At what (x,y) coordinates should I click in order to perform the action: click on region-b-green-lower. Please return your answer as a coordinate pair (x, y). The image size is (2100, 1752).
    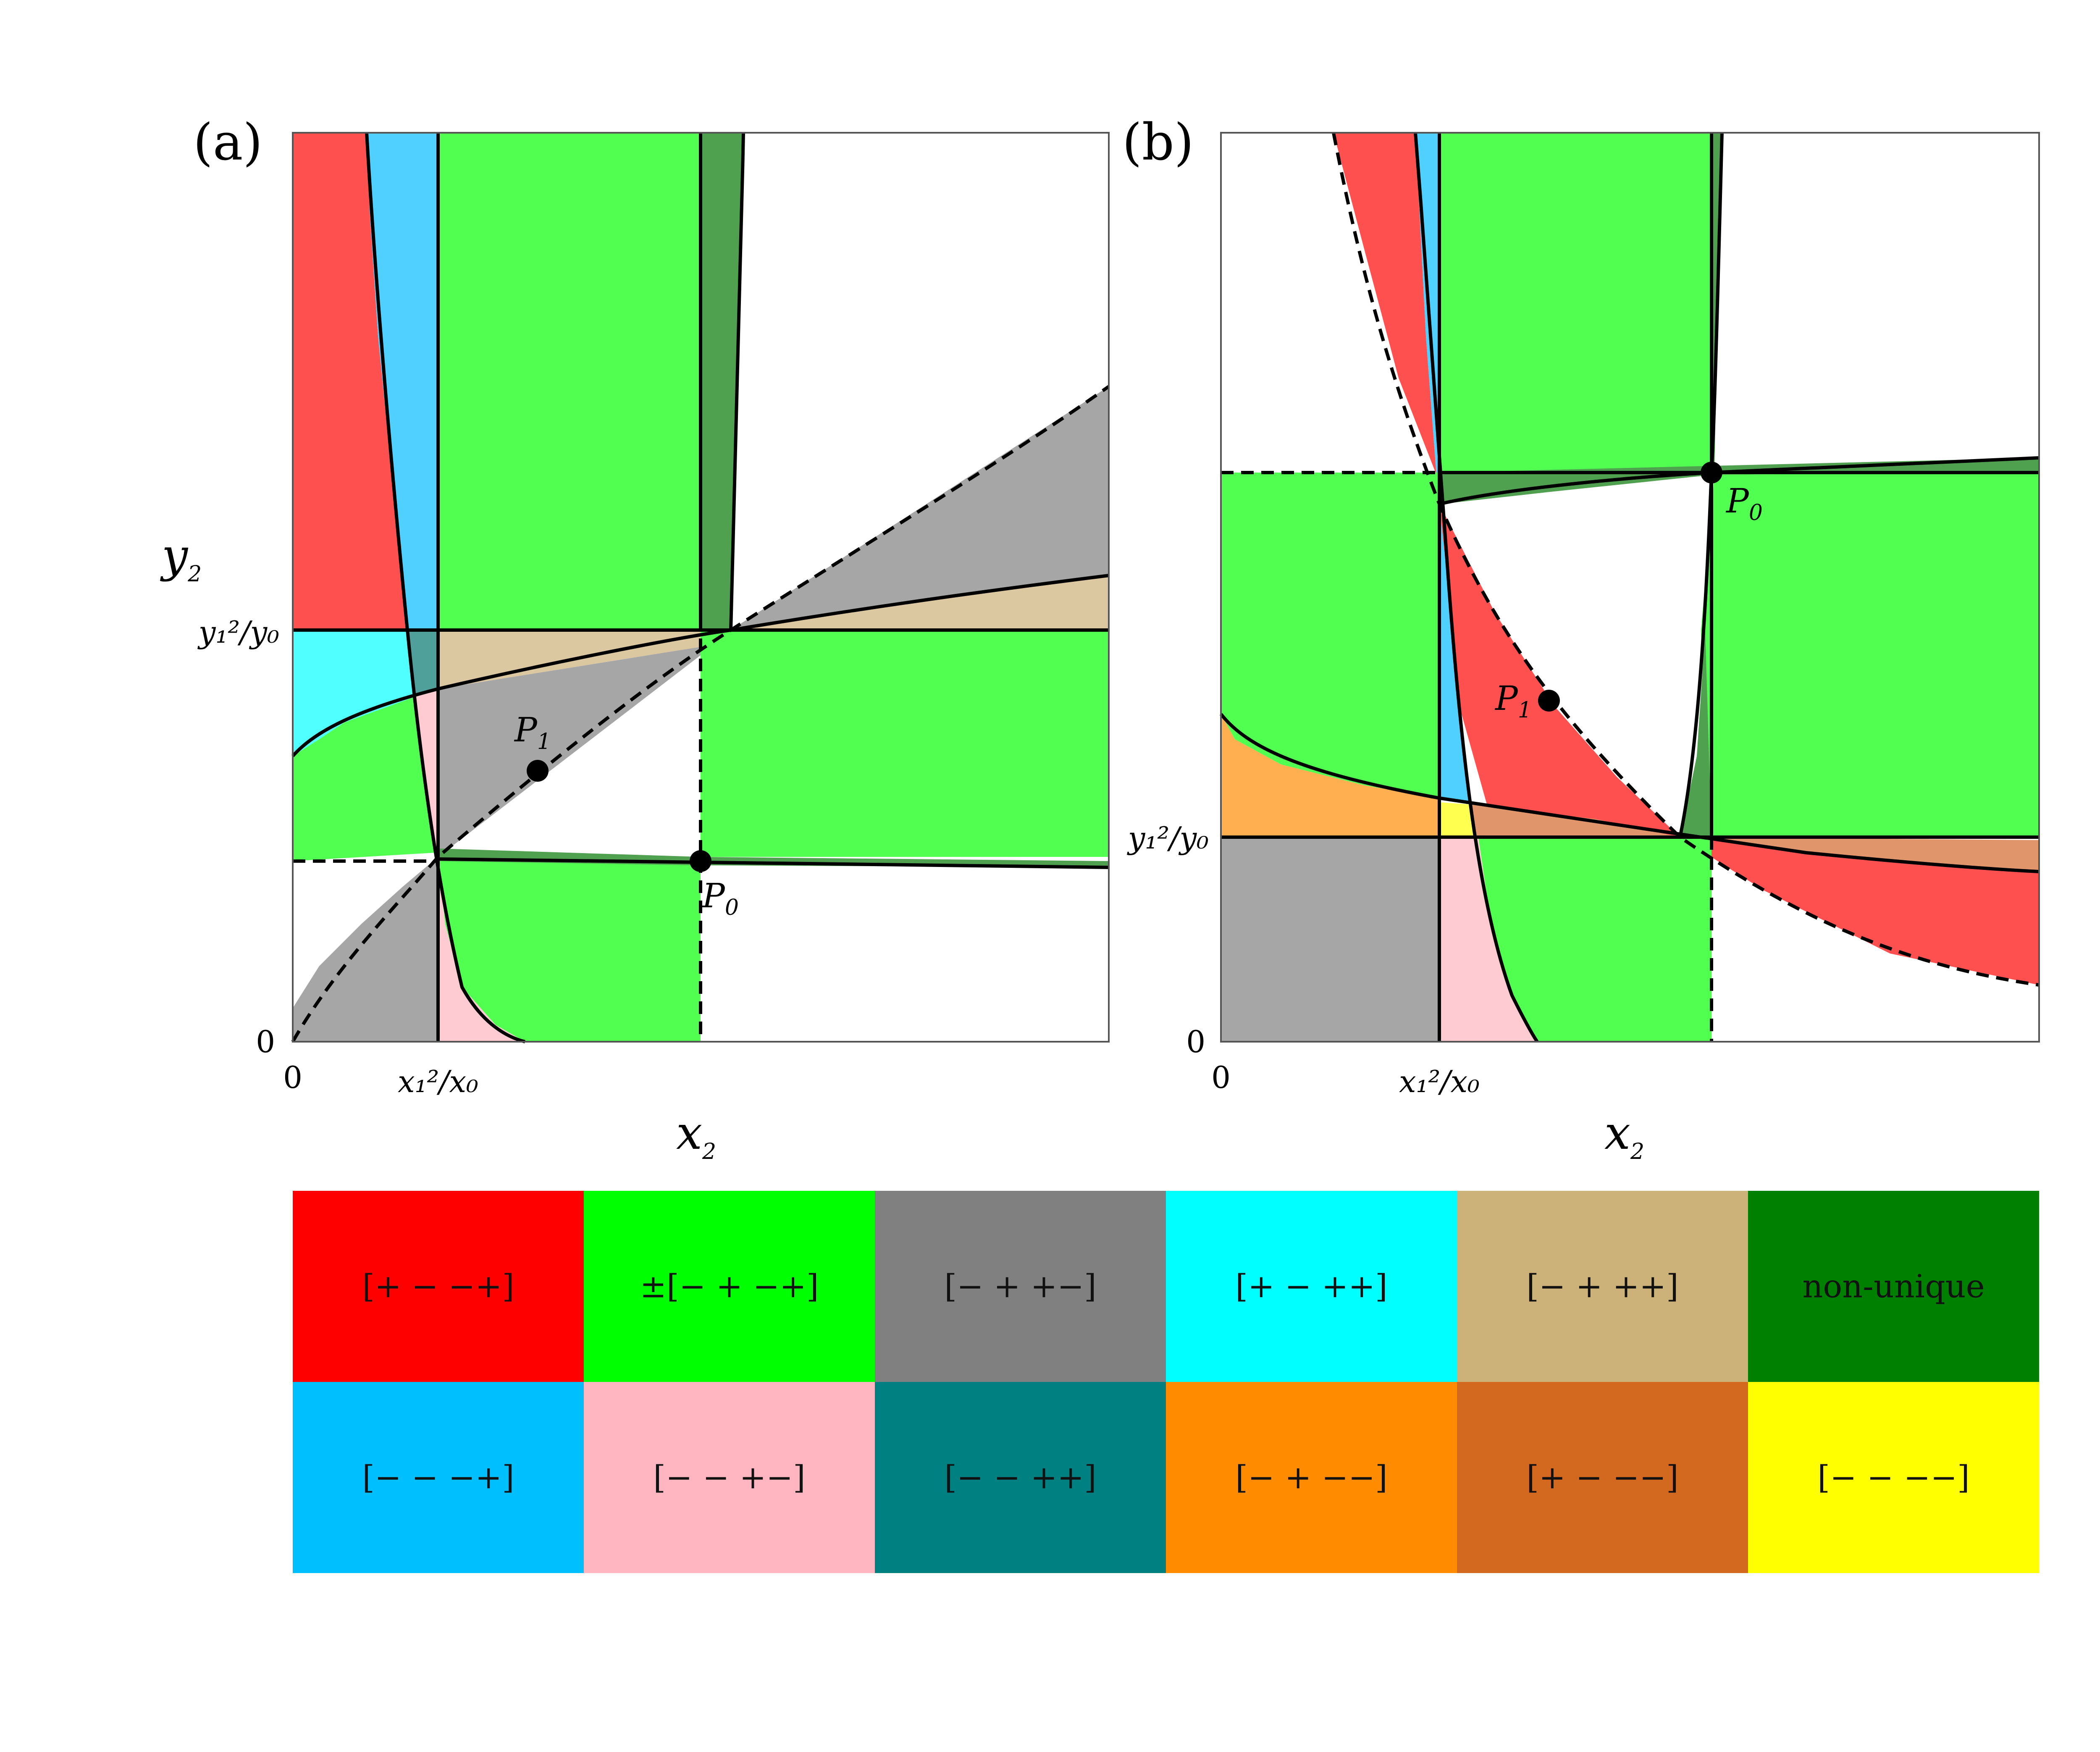
    Looking at the image, I should click on (1595, 940).